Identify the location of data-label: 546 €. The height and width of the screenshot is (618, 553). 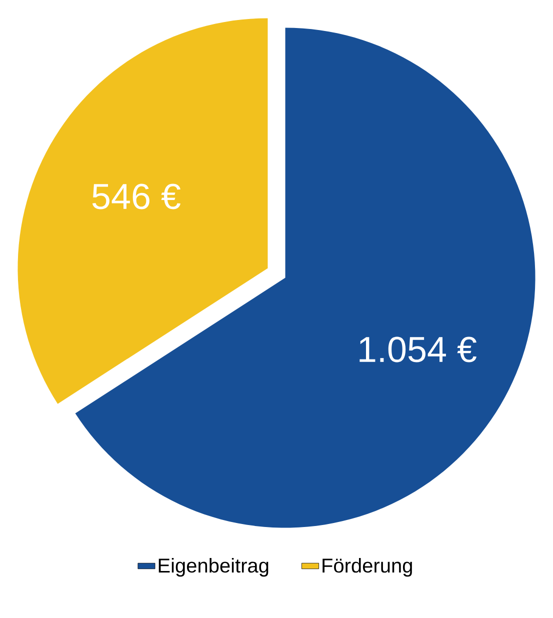
(136, 197).